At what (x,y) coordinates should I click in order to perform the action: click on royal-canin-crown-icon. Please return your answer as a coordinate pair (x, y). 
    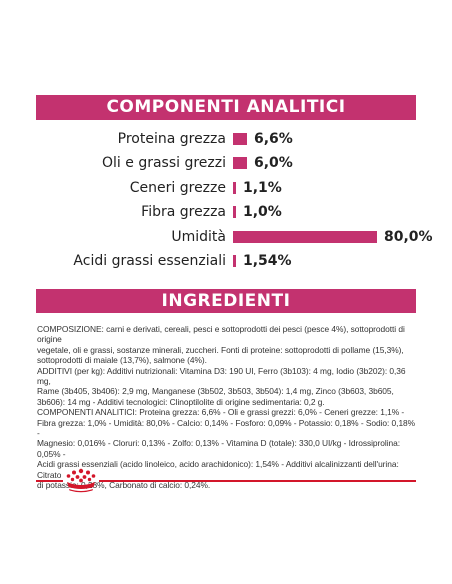
    Looking at the image, I should click on (81, 480).